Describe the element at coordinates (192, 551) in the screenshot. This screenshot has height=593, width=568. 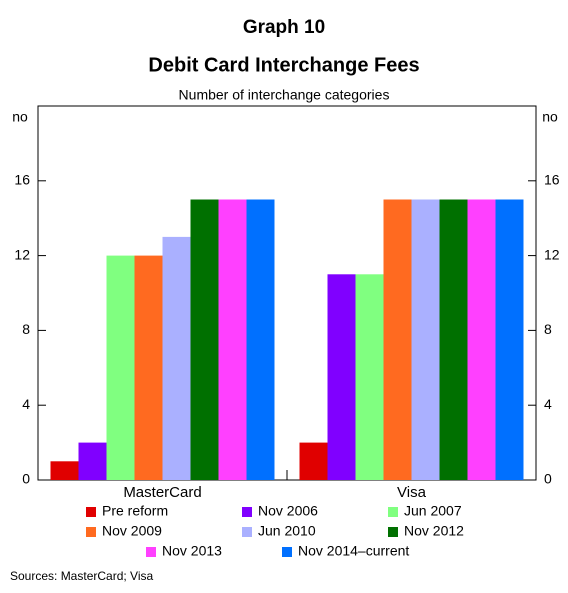
I see `legend-label: Nov 2013` at that location.